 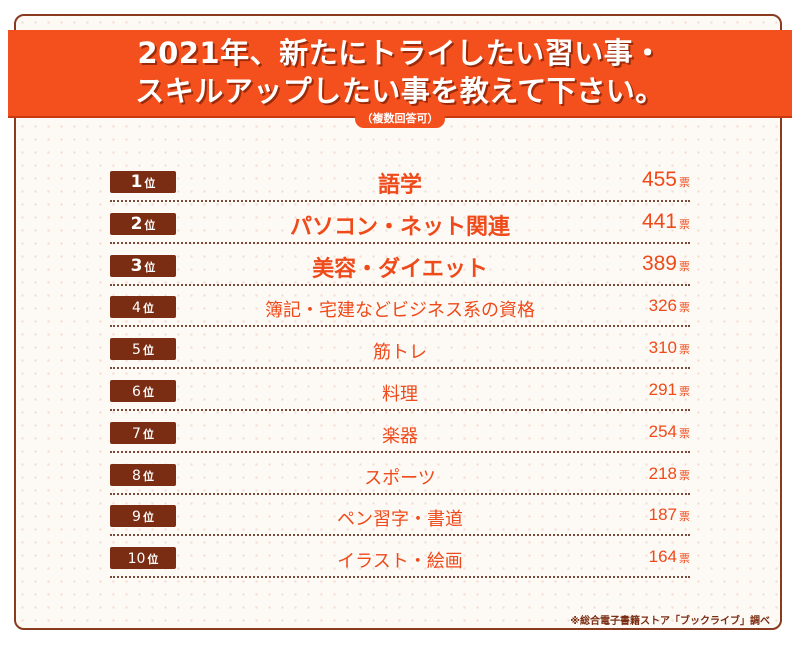 I want to click on vote-value: 164, so click(x=662, y=556).